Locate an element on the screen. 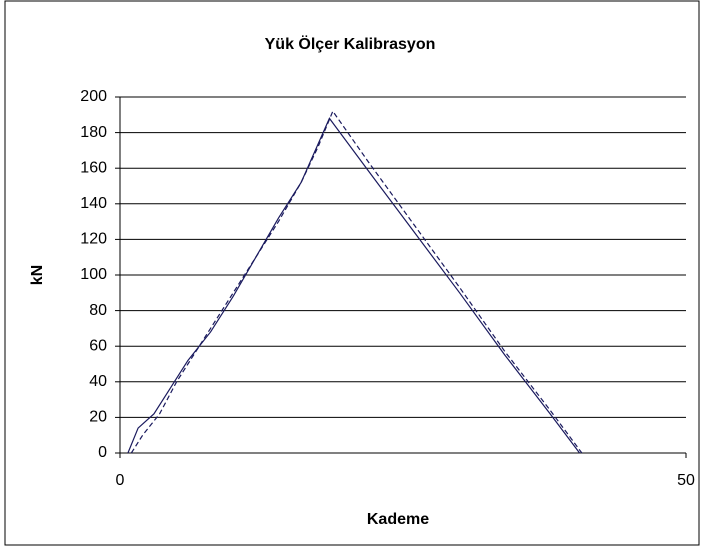 The height and width of the screenshot is (547, 702). x-axis-label: Kademe is located at coordinates (398, 519).